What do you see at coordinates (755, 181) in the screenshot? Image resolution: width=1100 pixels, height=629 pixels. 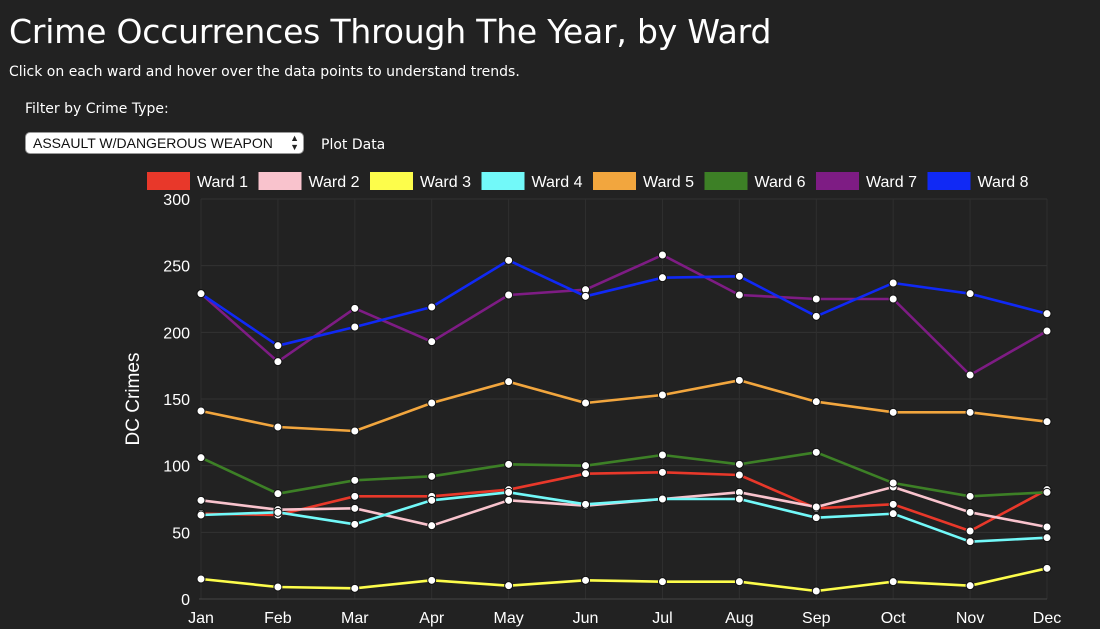 I see `legend-item-ward-6: Ward 6` at bounding box center [755, 181].